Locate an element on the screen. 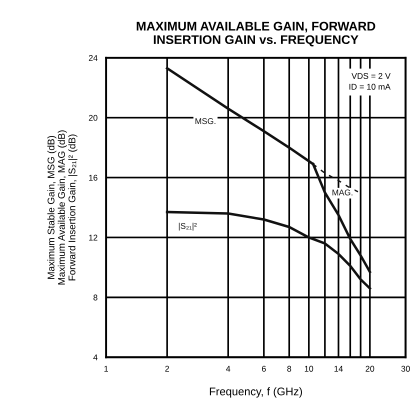 The height and width of the screenshot is (413, 416). x-tick-label: 4 is located at coordinates (228, 369).